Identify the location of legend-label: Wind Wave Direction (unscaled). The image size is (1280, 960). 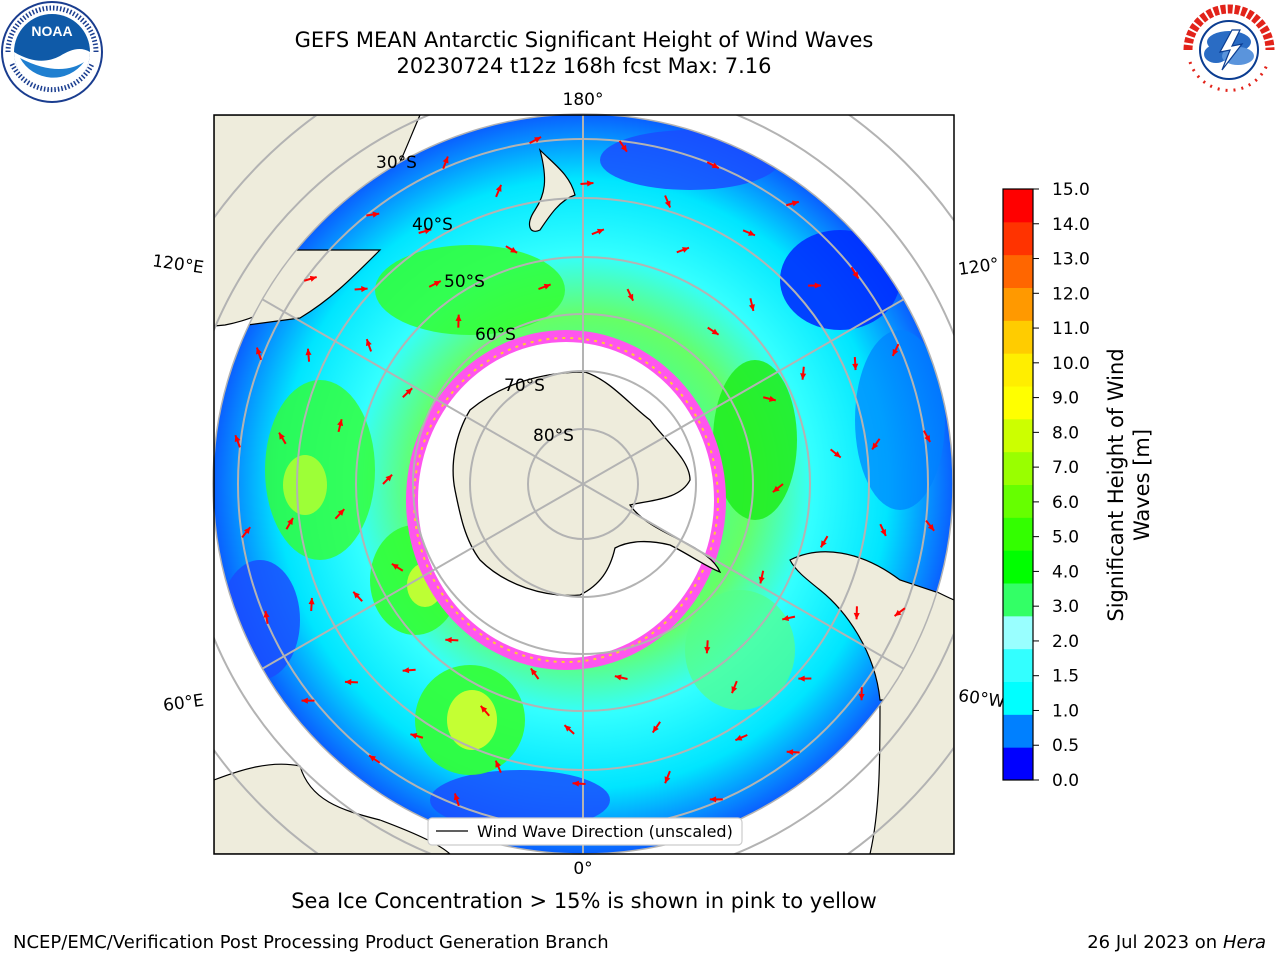
(605, 831).